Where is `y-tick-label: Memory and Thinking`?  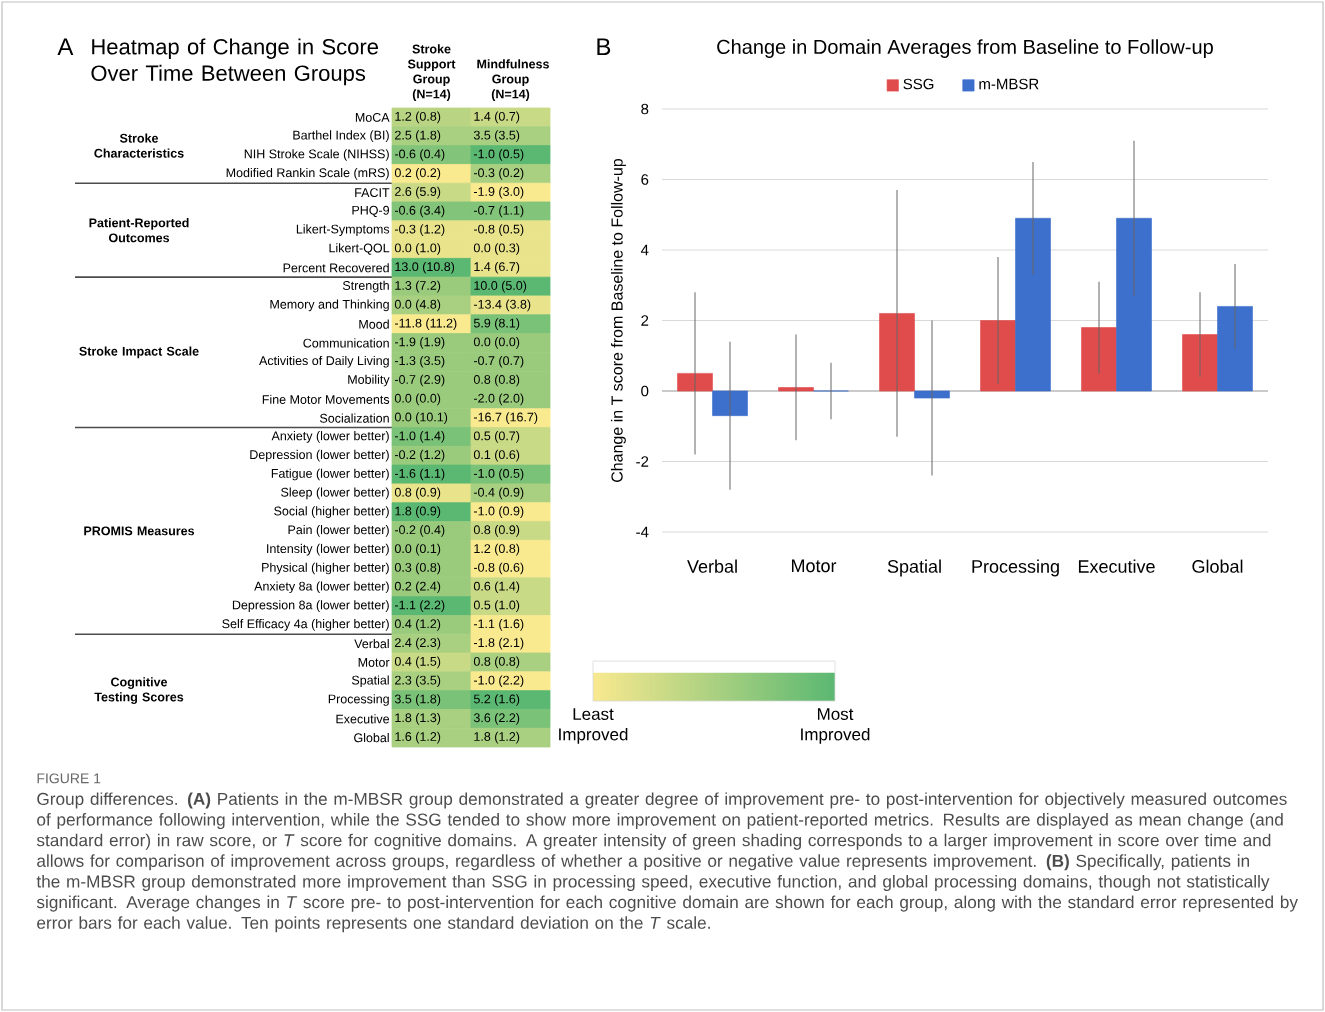 y-tick-label: Memory and Thinking is located at coordinates (329, 305).